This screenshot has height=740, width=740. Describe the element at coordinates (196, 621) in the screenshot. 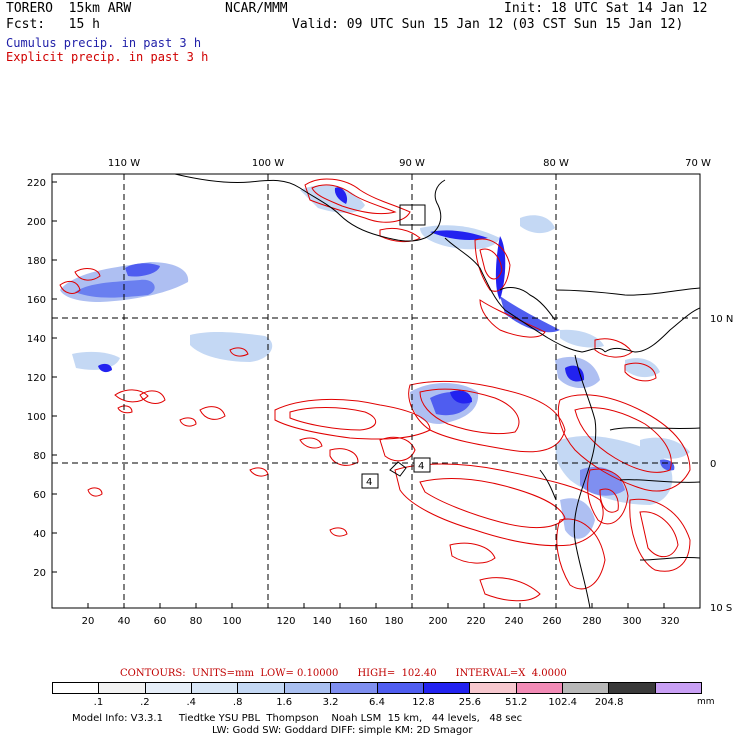

I see `x-tick-label: 80` at that location.